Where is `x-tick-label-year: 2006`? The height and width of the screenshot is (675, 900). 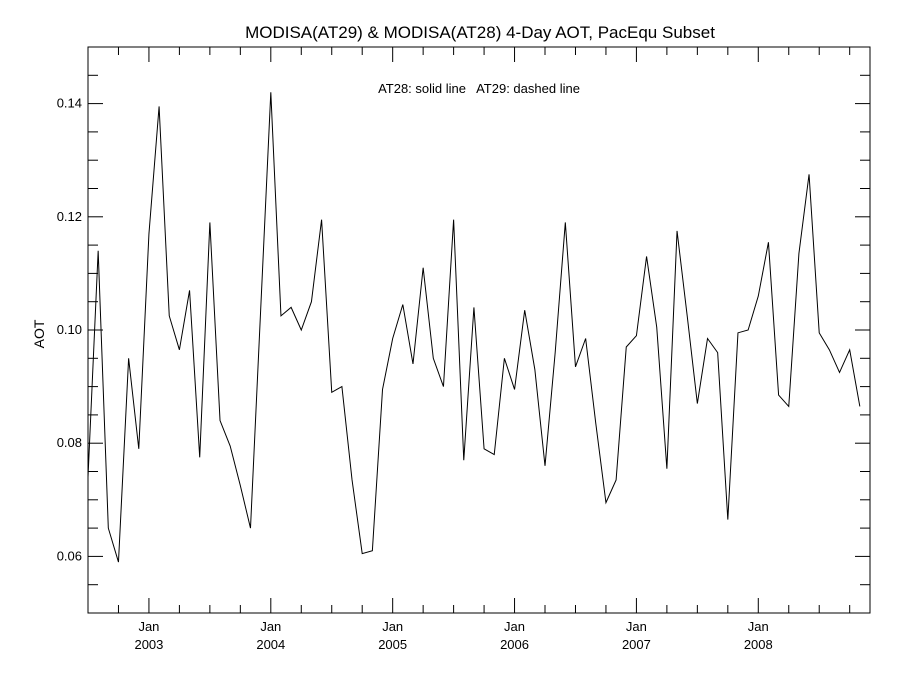
x-tick-label-year: 2006 is located at coordinates (514, 644).